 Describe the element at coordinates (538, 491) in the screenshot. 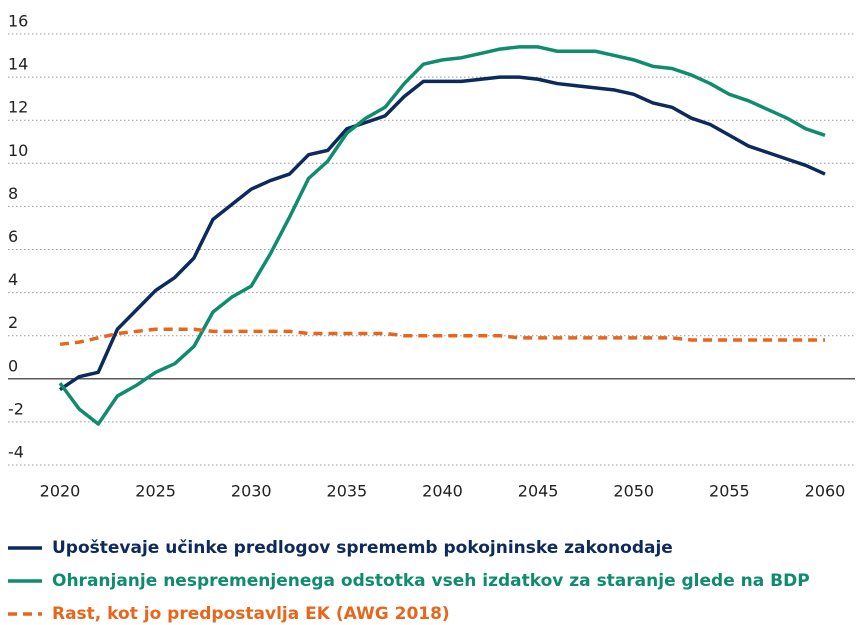

I see `x-tick-label: 2045` at that location.